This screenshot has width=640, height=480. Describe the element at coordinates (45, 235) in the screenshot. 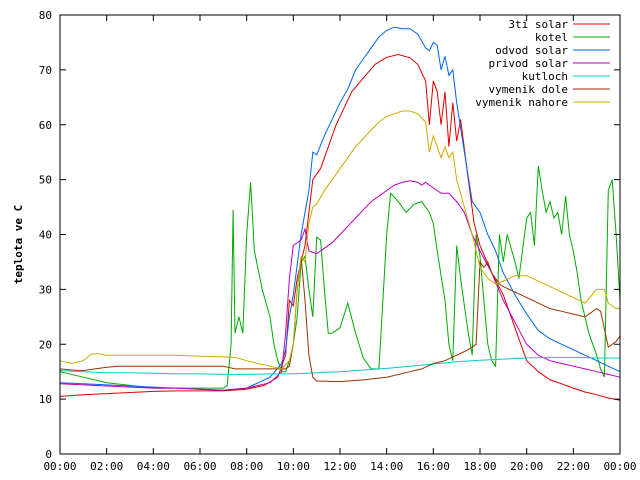

I see `y-tick-label: 40` at that location.